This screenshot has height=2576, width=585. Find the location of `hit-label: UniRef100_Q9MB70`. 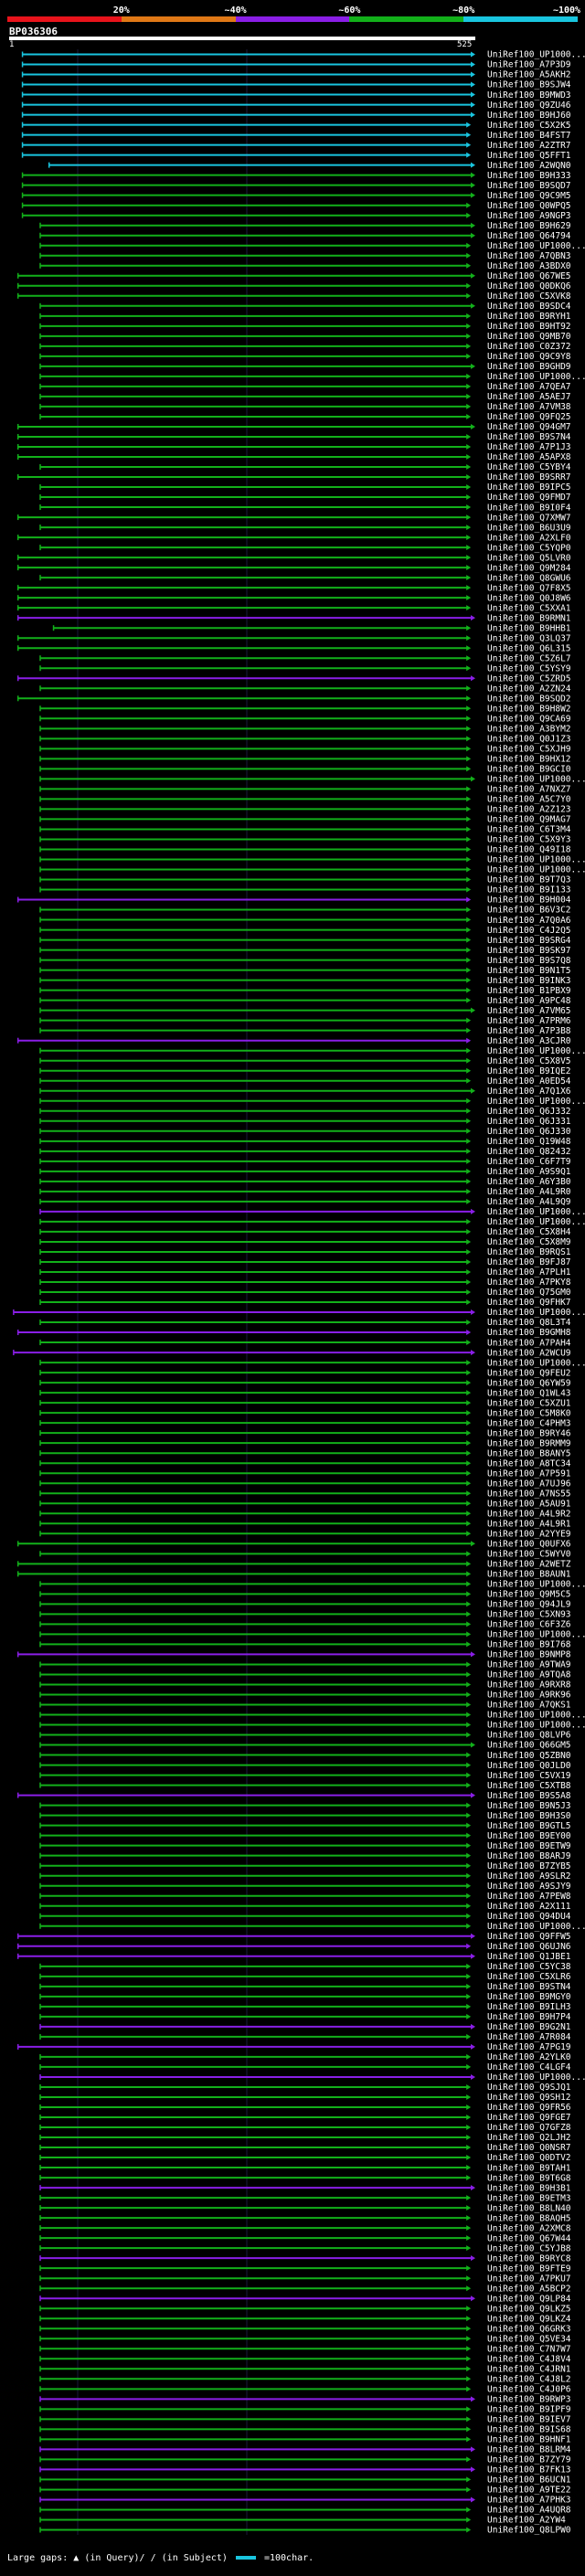

hit-label: UniRef100_Q9MB70 is located at coordinates (529, 337).